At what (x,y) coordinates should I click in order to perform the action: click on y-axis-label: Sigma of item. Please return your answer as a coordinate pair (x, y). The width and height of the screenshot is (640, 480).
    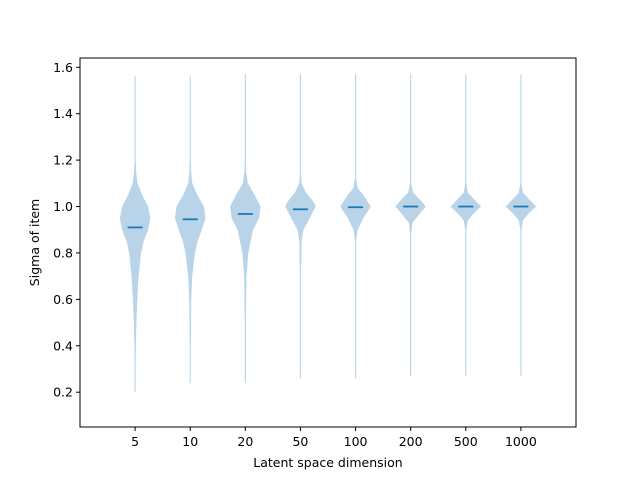
    Looking at the image, I should click on (34, 242).